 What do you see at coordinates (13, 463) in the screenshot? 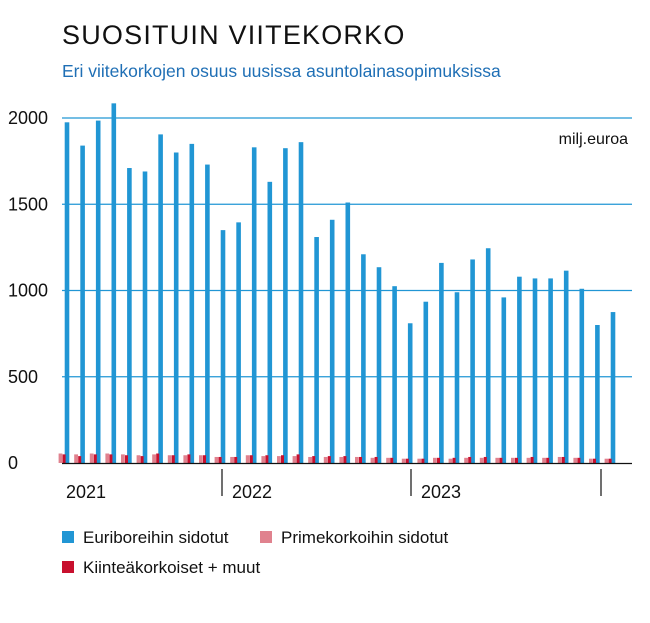
I see `y-tick-label: 0` at bounding box center [13, 463].